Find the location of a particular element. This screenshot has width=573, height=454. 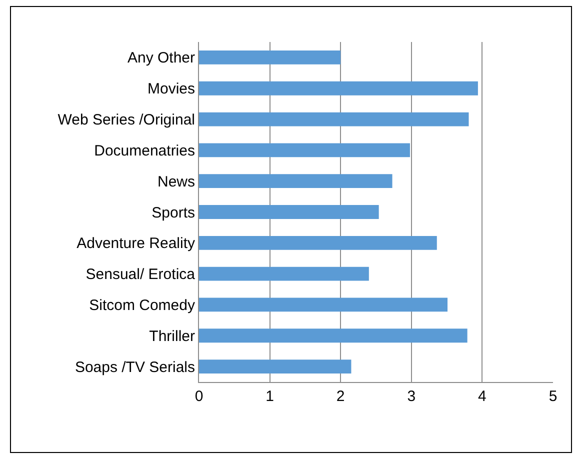

y-tick-label: Thriller is located at coordinates (172, 336).